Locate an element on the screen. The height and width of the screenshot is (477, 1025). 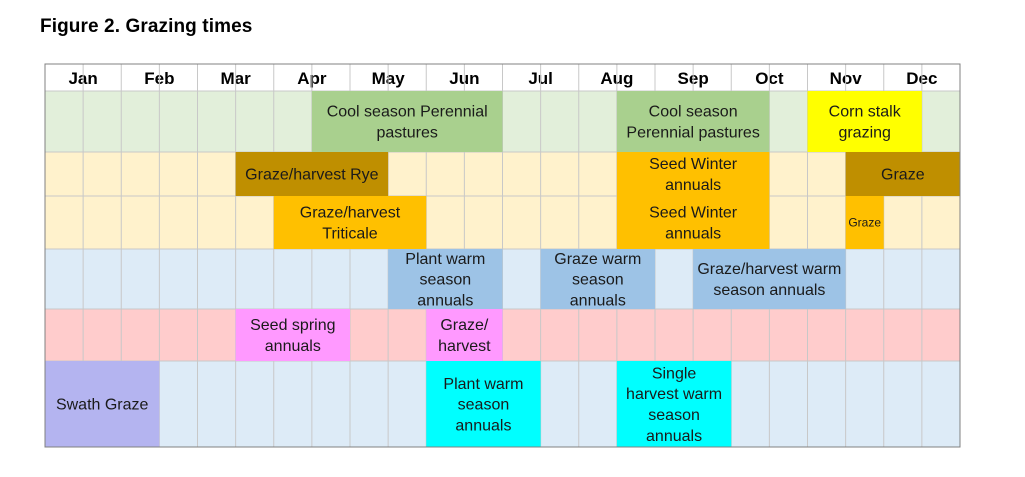
bar-label: Graze/harvest warm season annuals is located at coordinates (769, 280).